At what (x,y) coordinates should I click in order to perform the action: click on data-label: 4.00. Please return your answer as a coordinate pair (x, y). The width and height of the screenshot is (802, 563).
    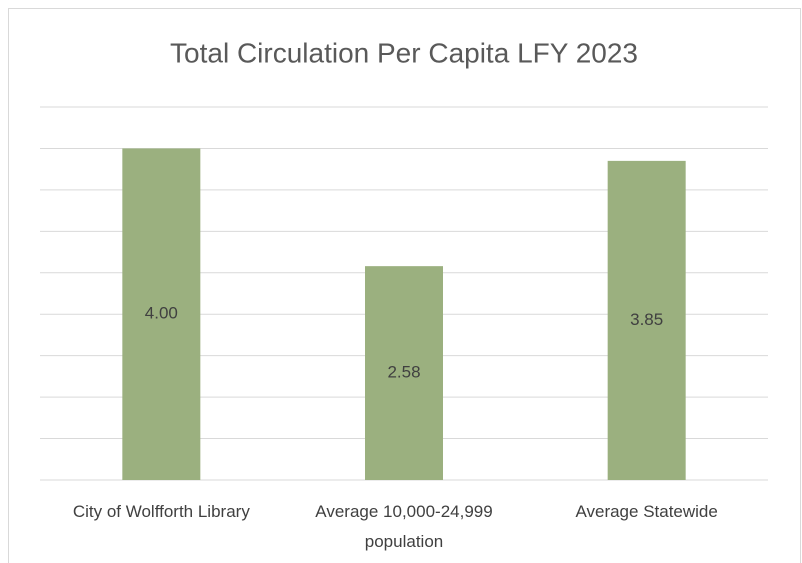
    Looking at the image, I should click on (161, 313).